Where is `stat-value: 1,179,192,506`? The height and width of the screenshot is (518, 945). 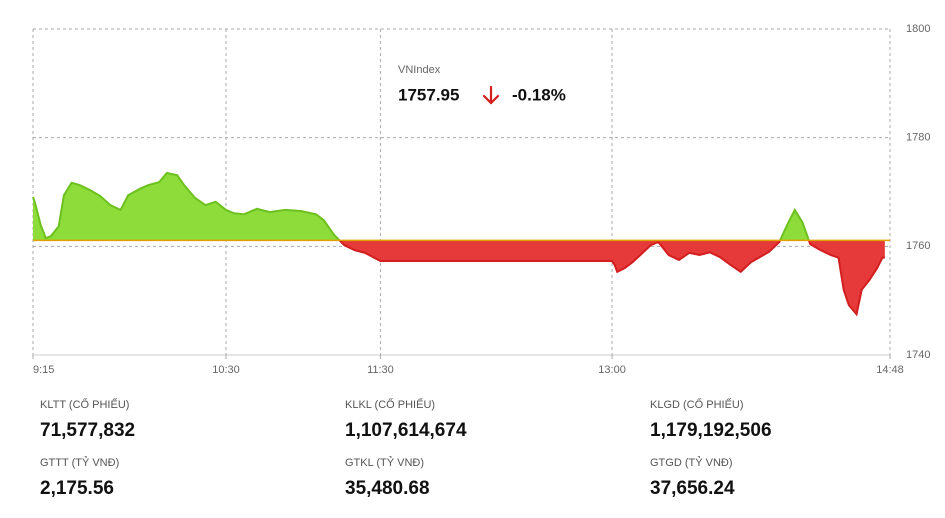
stat-value: 1,179,192,506 is located at coordinates (711, 430).